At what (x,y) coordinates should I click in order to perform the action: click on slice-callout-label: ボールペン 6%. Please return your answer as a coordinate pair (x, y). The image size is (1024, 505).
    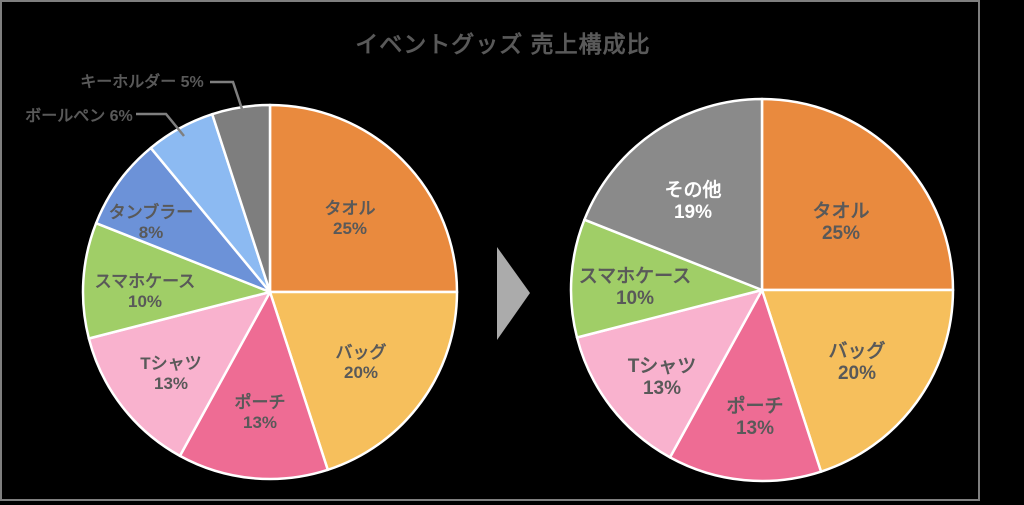
    Looking at the image, I should click on (79, 116).